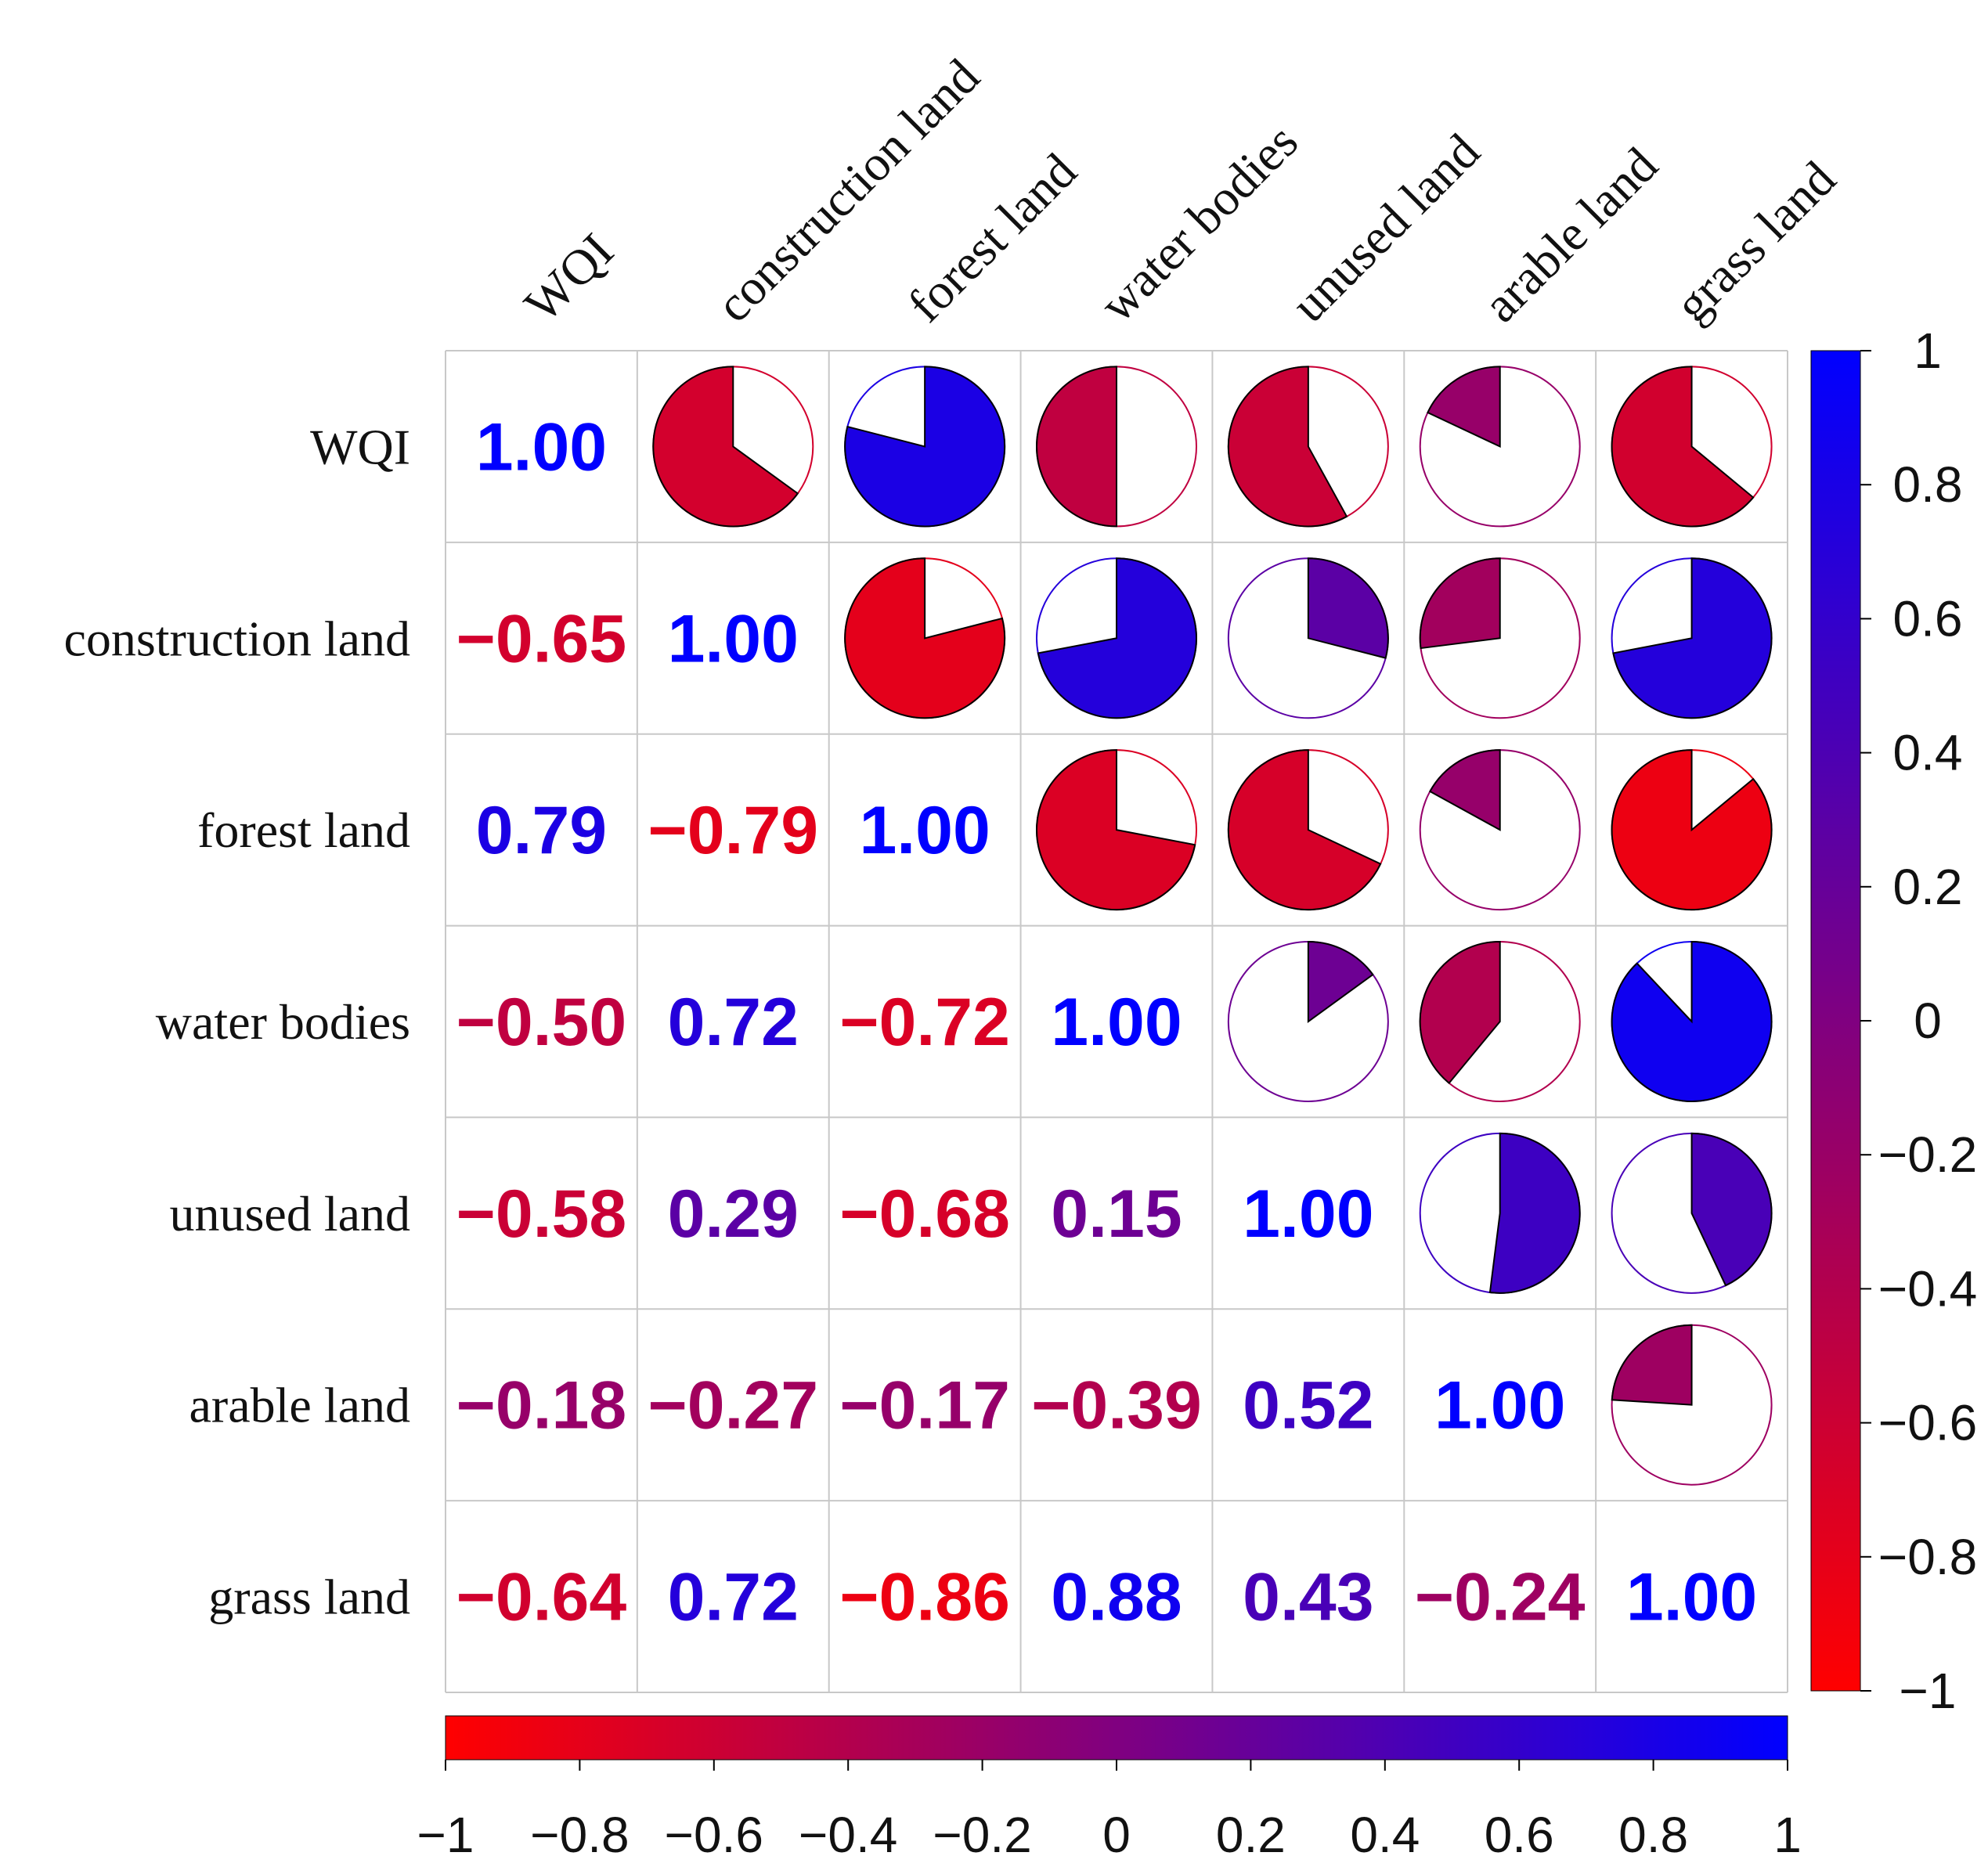 This screenshot has width=1988, height=1874. What do you see at coordinates (1927, 1154) in the screenshot?
I see `vertical-colorbar-tick-label: −0.2` at bounding box center [1927, 1154].